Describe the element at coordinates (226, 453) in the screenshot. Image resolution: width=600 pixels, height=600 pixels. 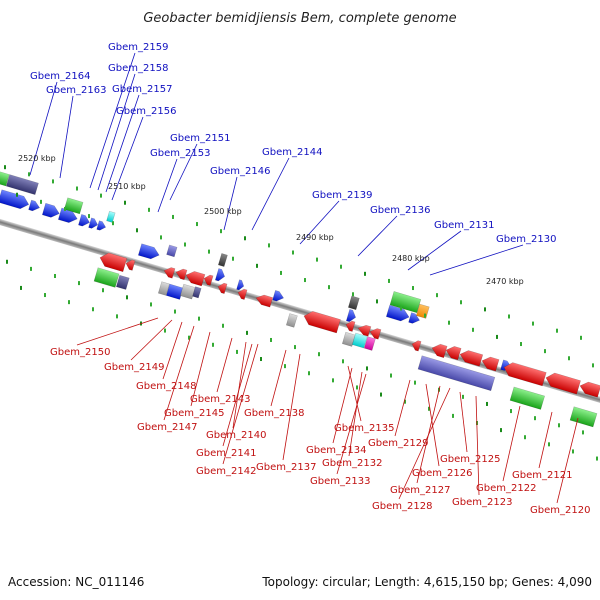
I see `gene-label-reverse: Gbem_2141` at that location.